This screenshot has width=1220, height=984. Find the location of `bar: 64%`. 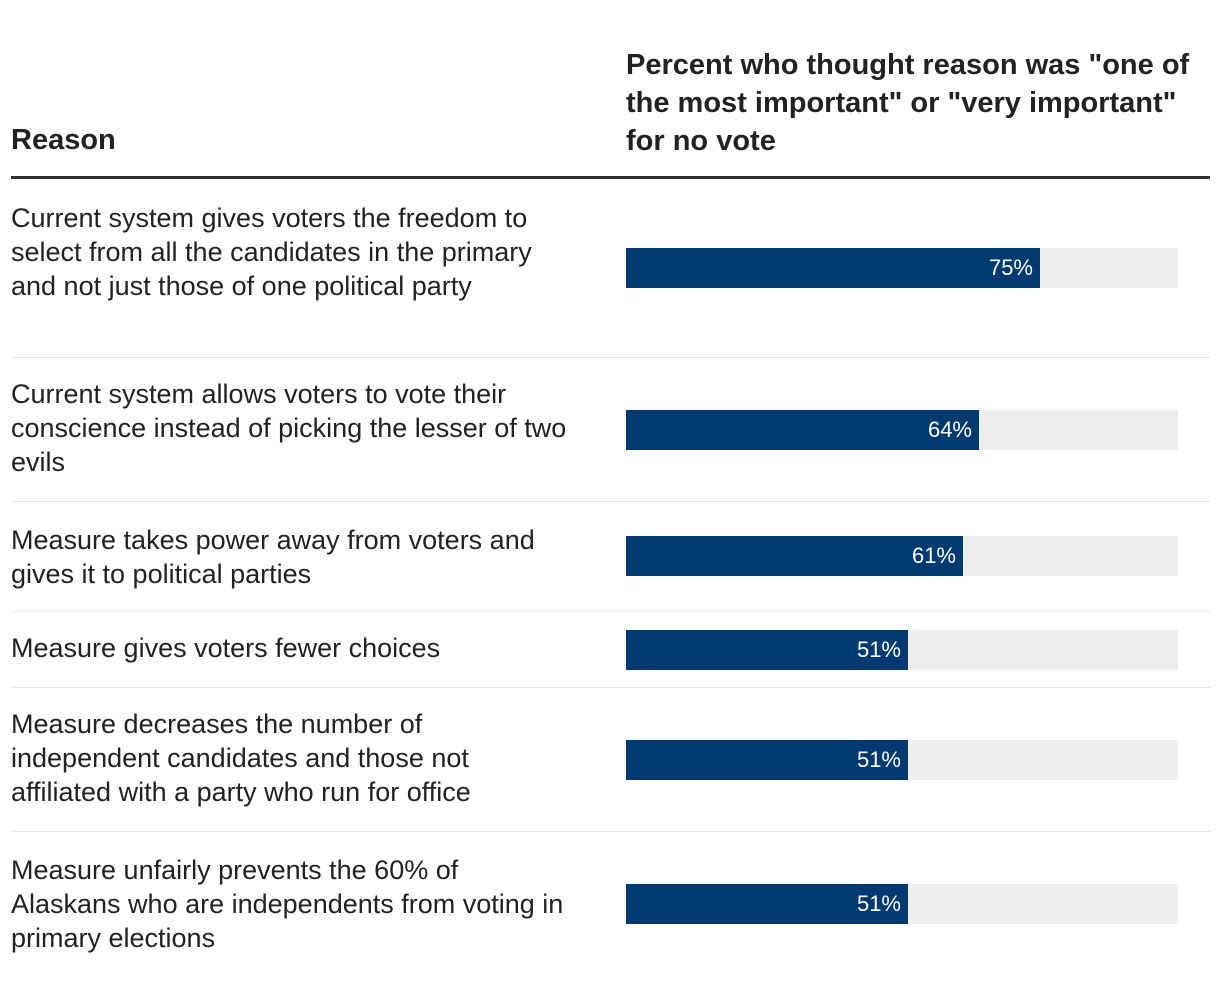

bar: 64% is located at coordinates (802, 430).